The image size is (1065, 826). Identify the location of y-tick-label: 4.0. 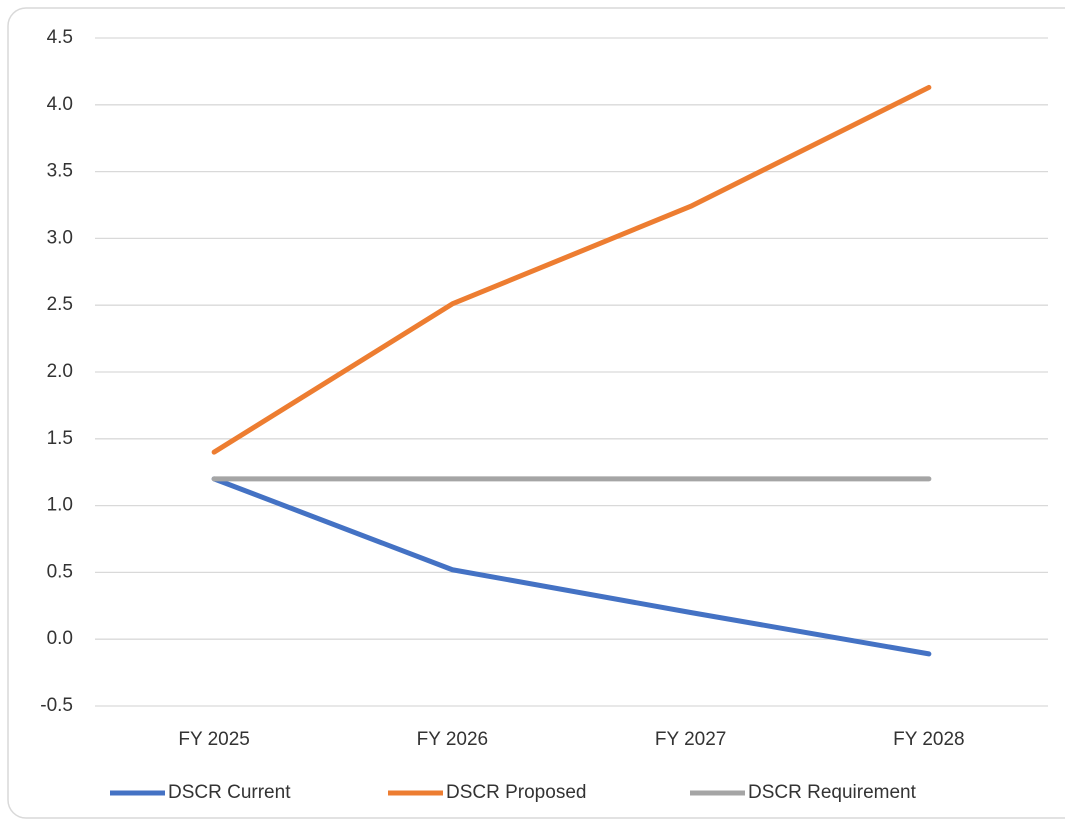
(60, 104).